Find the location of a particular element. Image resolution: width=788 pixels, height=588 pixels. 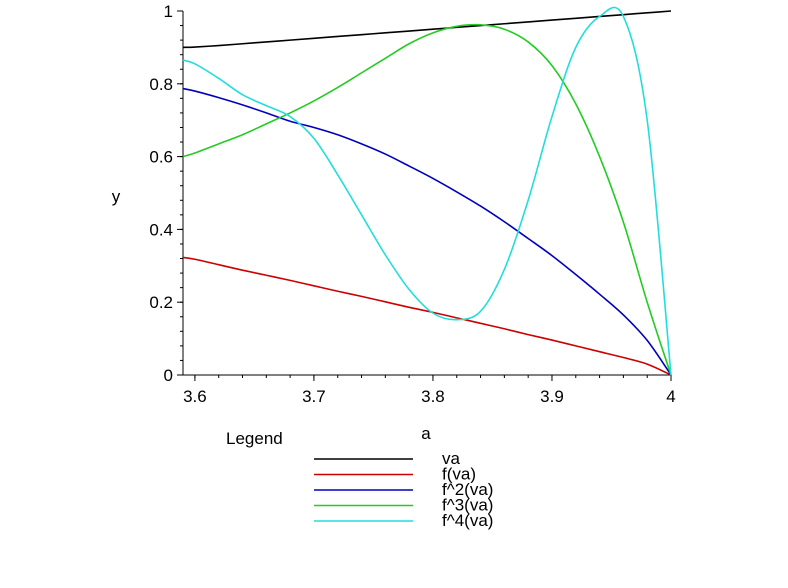

legend-entry: f(va) is located at coordinates (459, 474).